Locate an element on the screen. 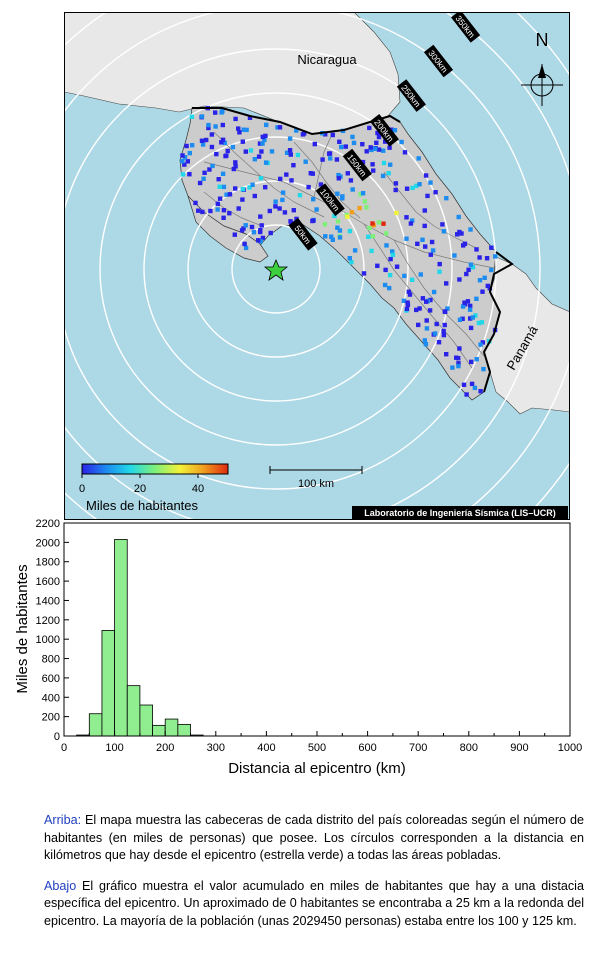  y-tick-label: 600 is located at coordinates (51, 679).